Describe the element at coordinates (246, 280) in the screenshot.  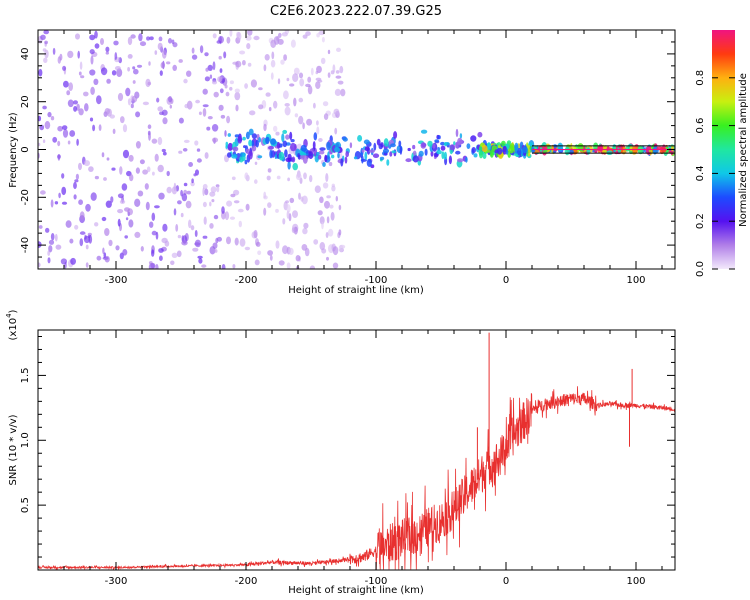
I see `x-tick-label: -200` at that location.